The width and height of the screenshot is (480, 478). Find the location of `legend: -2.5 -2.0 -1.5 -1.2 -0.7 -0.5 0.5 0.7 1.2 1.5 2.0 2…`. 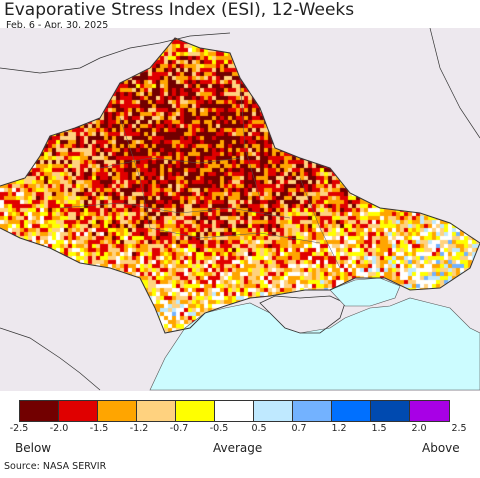

legend: -2.5 -2.0 -1.5 -1.2 -0.7 -0.5 0.5 0.7 1.2 1.5 2.0 2… is located at coordinates (240, 428).